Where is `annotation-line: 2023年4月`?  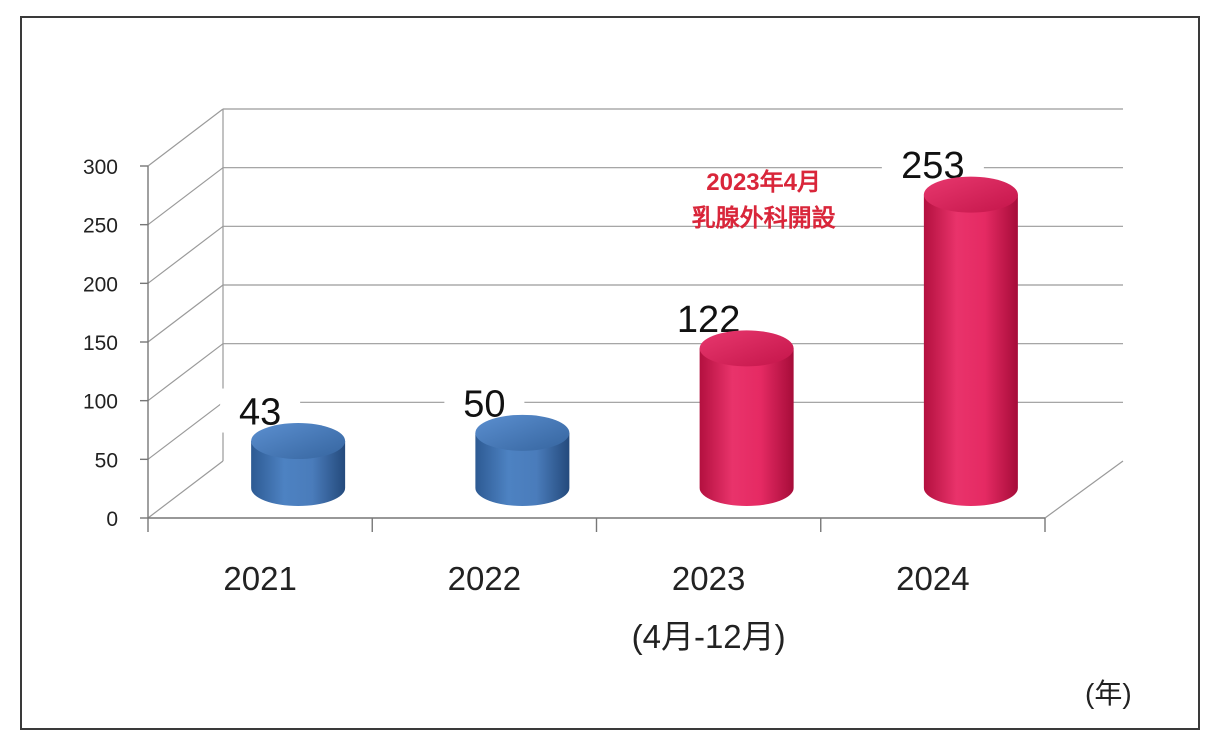
annotation-line: 2023年4月 is located at coordinates (763, 182).